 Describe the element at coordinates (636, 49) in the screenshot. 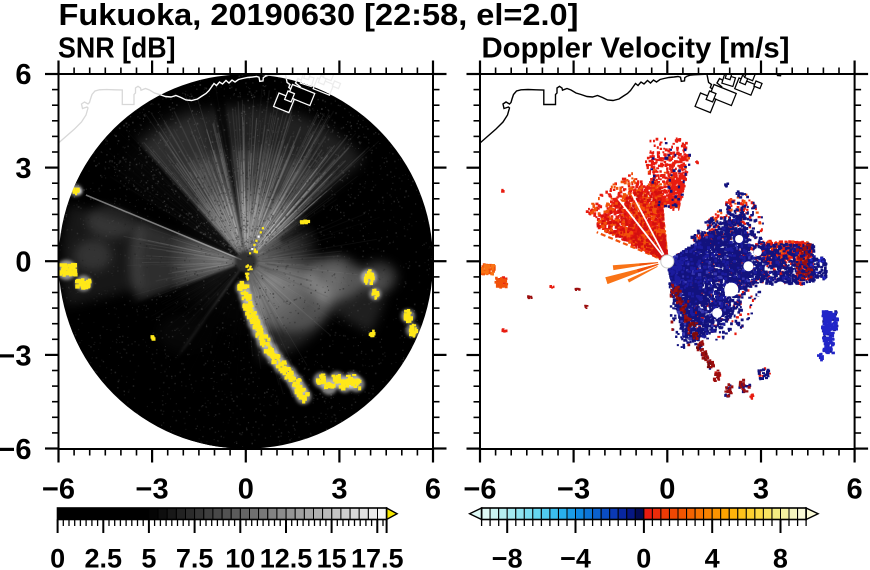

I see `svg-text: Doppler Velocity [m/s]` at that location.